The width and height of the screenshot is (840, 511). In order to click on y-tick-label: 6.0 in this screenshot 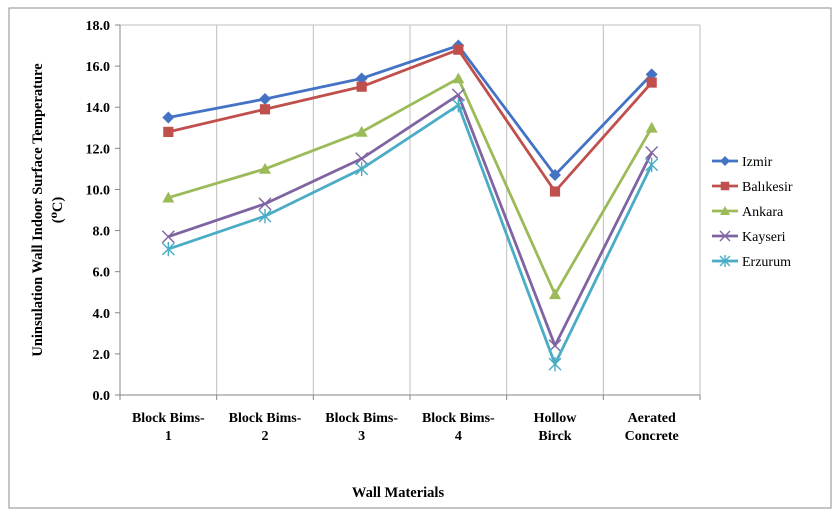, I will do `click(102, 273)`.